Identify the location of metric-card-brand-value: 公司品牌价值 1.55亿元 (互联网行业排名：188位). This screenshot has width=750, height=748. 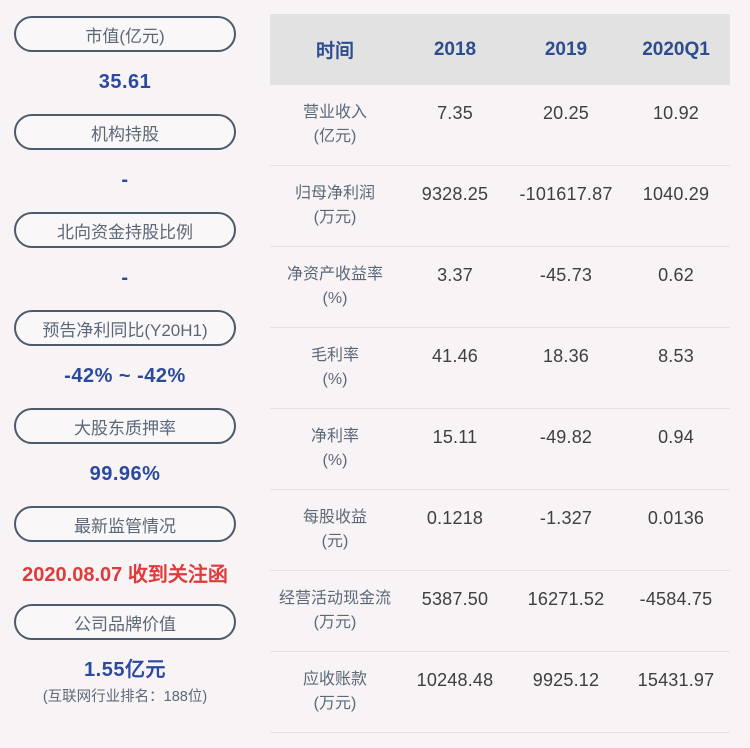
(125, 655).